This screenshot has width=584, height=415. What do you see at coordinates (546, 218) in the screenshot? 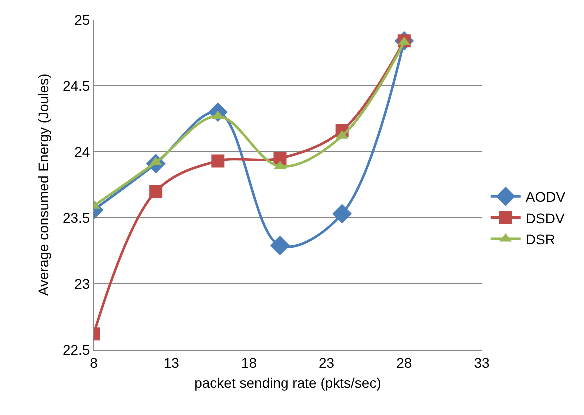
I see `legend-label: DSDV` at bounding box center [546, 218].